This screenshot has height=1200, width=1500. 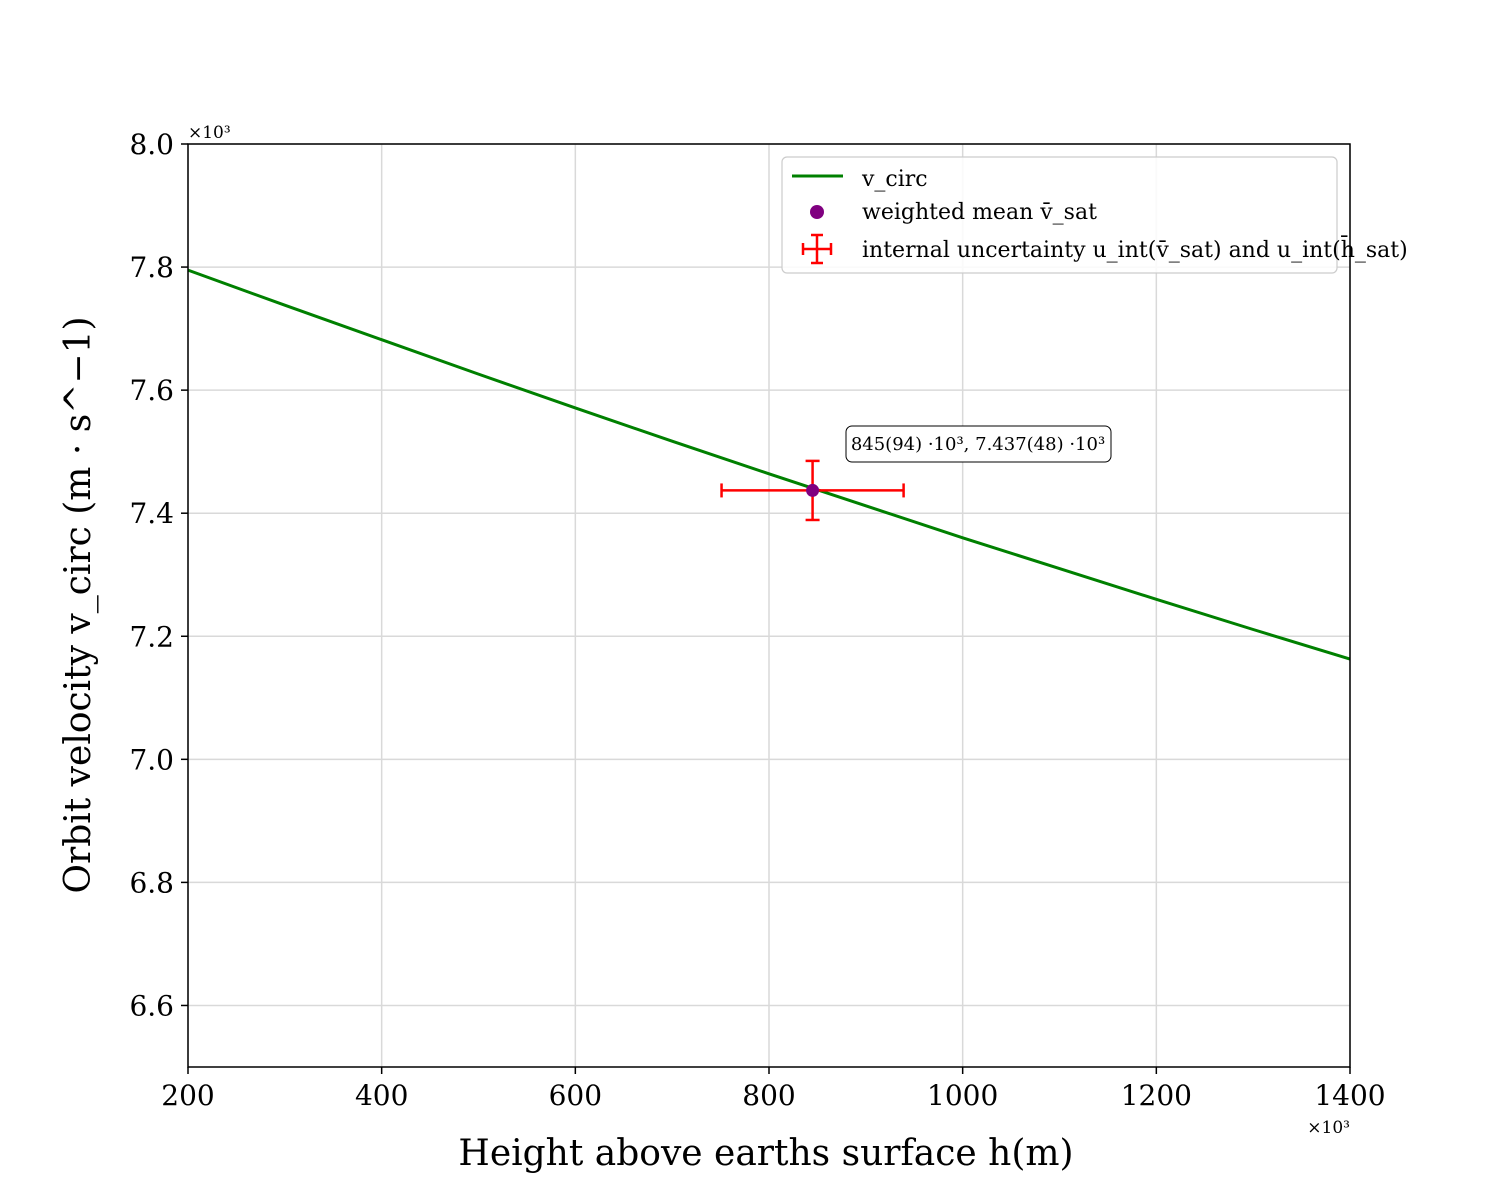 What do you see at coordinates (151, 144) in the screenshot?
I see `y-tick-label: 8.0` at bounding box center [151, 144].